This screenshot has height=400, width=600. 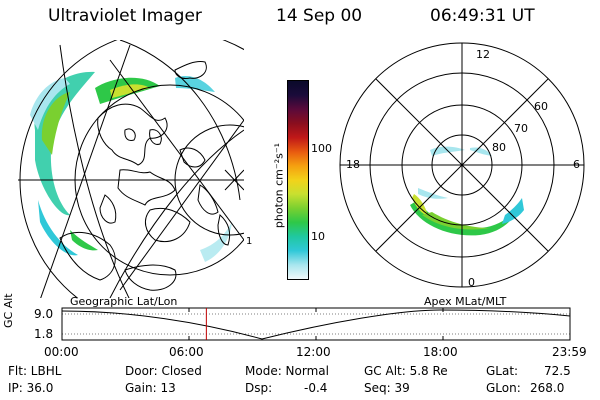 What do you see at coordinates (313, 352) in the screenshot?
I see `x-tick-label: 12:00` at bounding box center [313, 352].